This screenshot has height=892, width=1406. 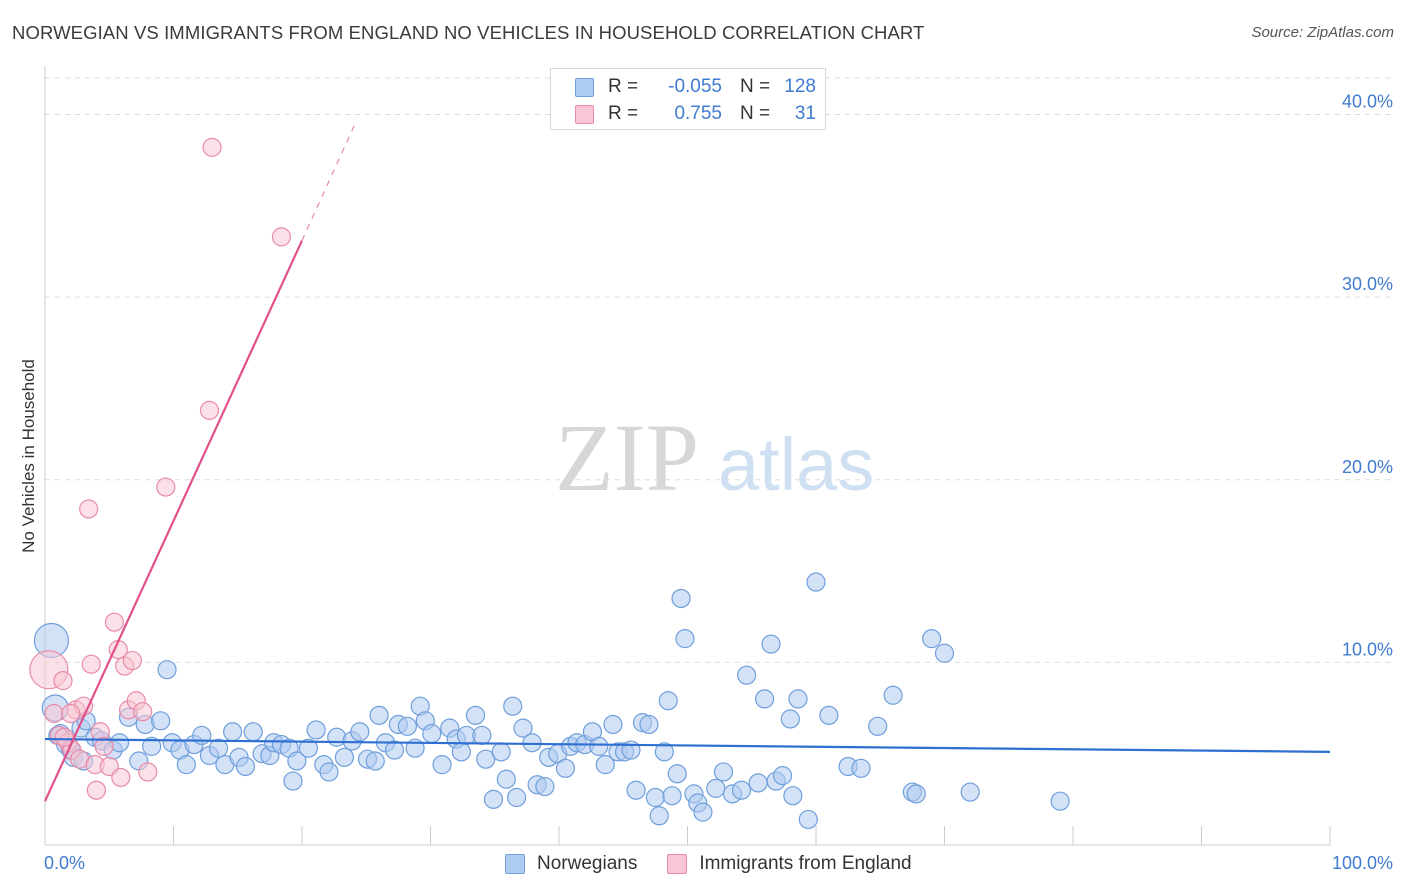 I want to click on stats-legend: R = -0.055 N = 128 R = 0.755 N = 31, so click(x=688, y=99).